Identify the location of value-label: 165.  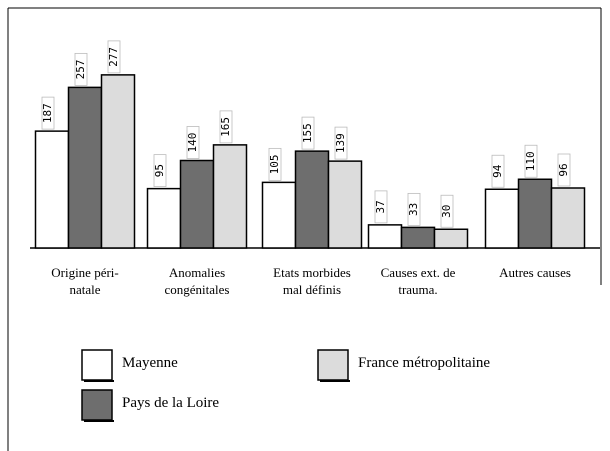
(225, 127).